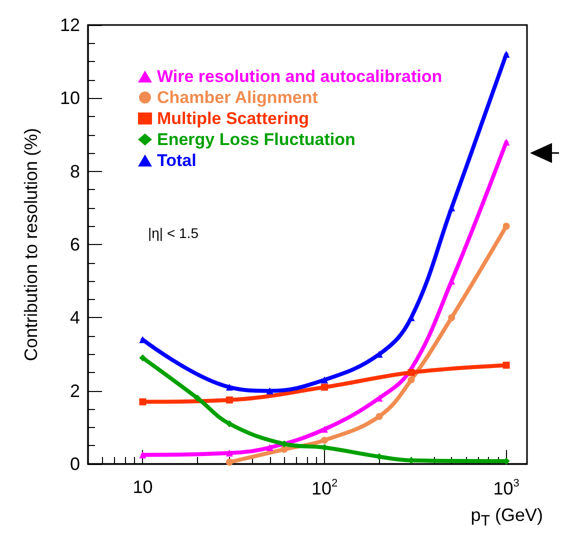 The height and width of the screenshot is (547, 567). I want to click on y-axis-title: Contribution to resolution (%), so click(31, 245).